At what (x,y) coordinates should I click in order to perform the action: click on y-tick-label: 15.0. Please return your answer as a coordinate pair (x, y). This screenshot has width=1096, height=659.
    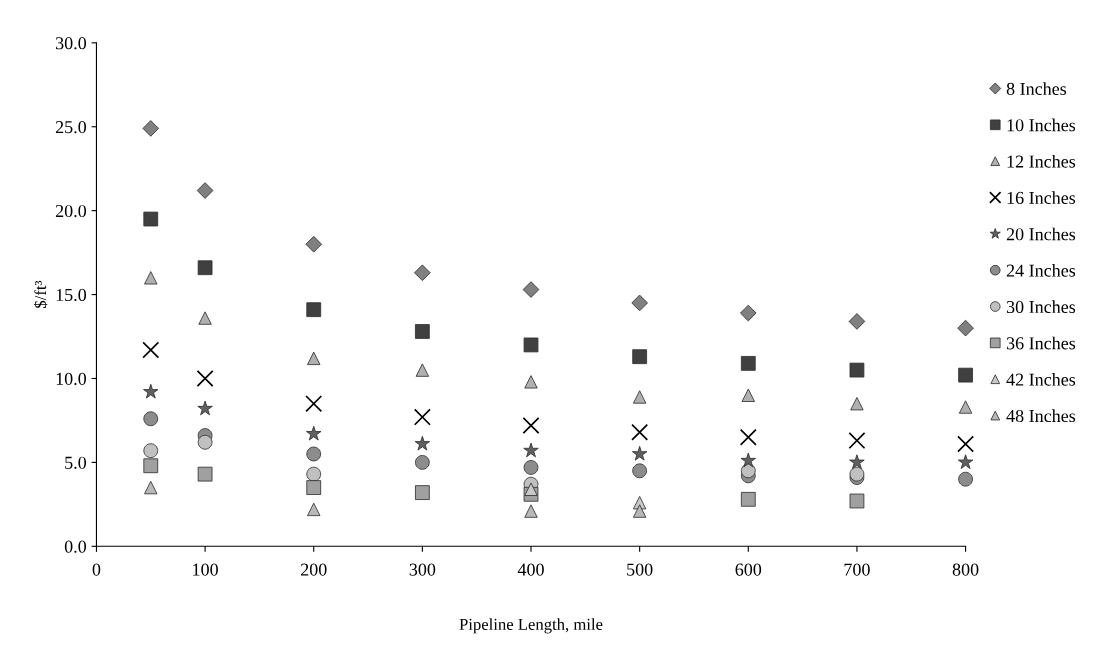
    Looking at the image, I should click on (71, 295).